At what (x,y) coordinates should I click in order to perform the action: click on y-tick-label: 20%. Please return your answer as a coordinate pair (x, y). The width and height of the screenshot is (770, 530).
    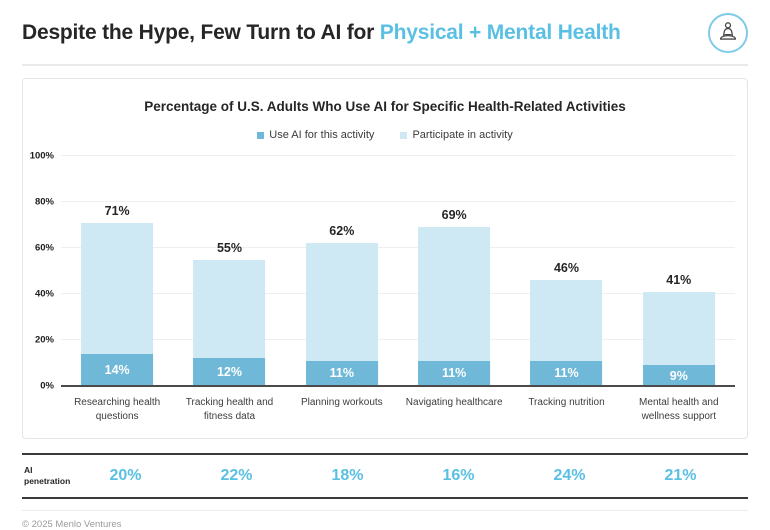
    Looking at the image, I should click on (44, 340).